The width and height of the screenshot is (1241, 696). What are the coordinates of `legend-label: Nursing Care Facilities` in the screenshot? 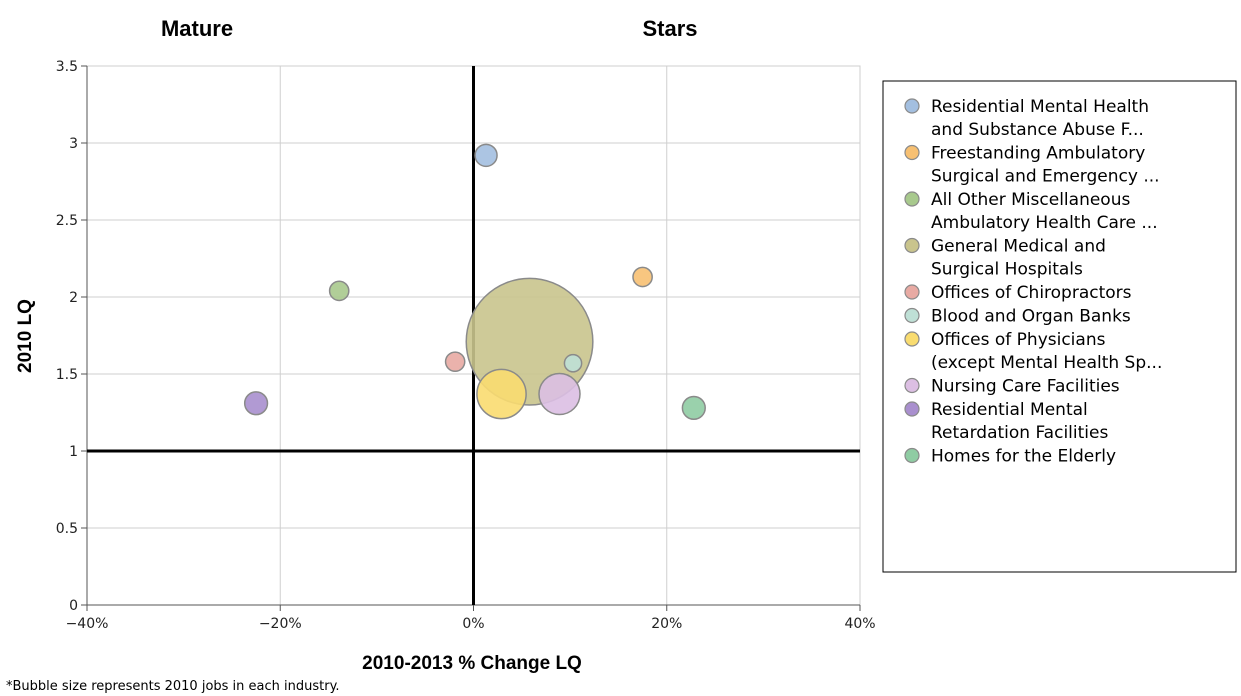 It's located at (1025, 387).